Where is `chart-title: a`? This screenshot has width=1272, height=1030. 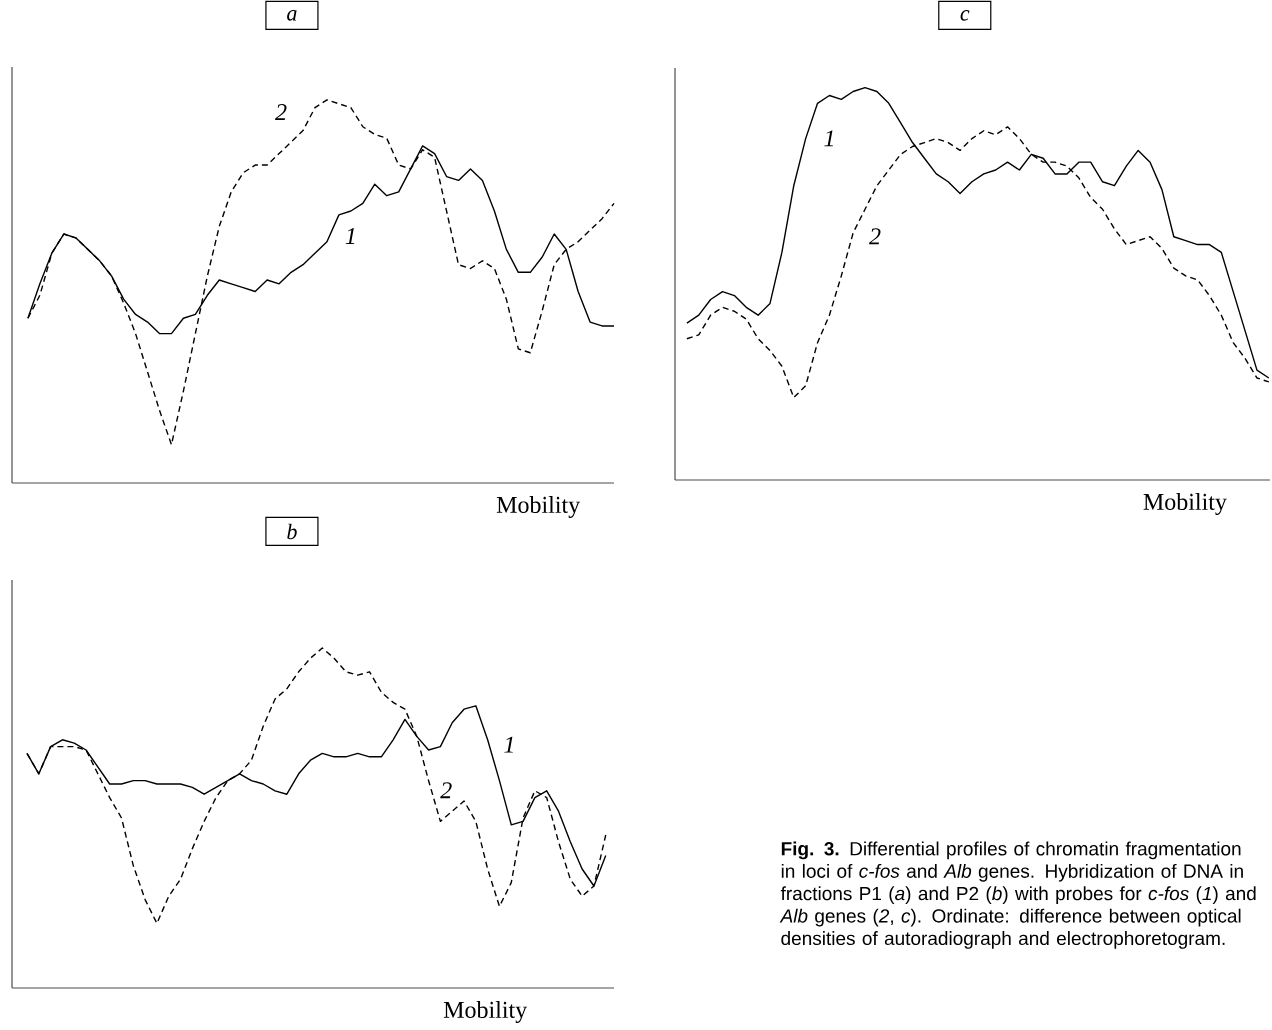 chart-title: a is located at coordinates (292, 15).